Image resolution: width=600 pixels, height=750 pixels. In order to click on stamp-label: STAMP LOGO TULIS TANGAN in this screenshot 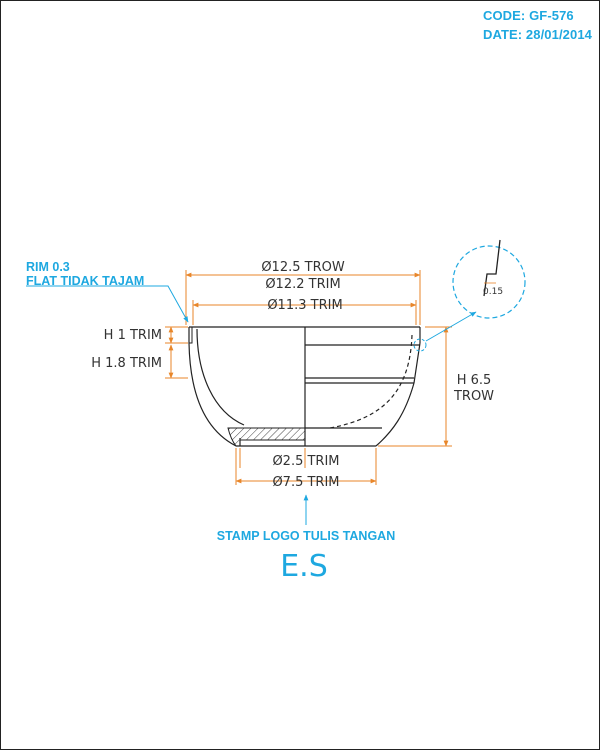, I will do `click(306, 536)`.